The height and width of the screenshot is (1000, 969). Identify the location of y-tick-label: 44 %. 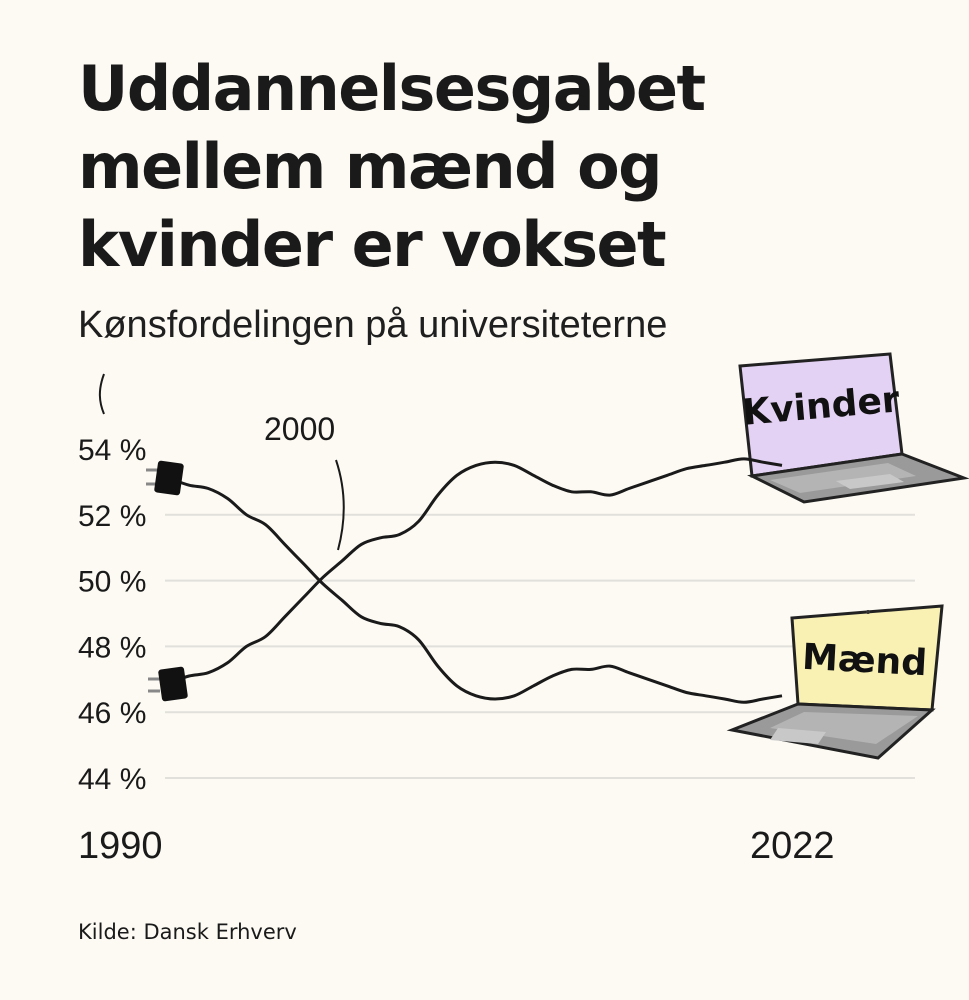
(112, 779).